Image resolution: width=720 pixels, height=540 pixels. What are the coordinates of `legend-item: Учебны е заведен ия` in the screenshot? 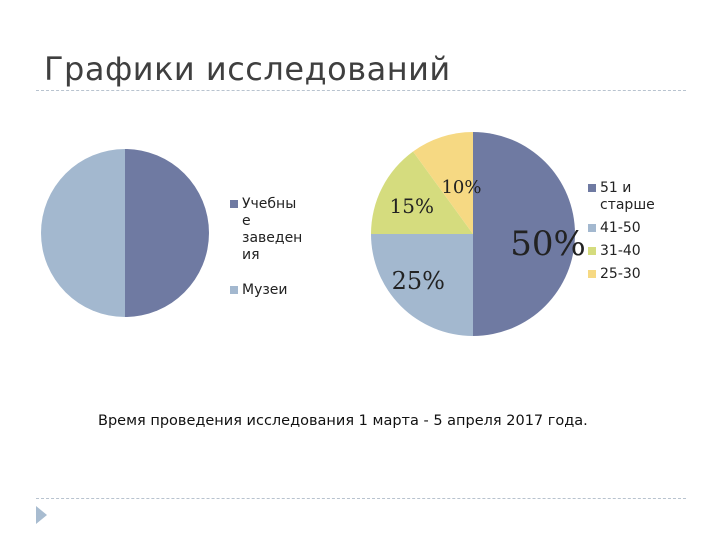 It's located at (278, 230).